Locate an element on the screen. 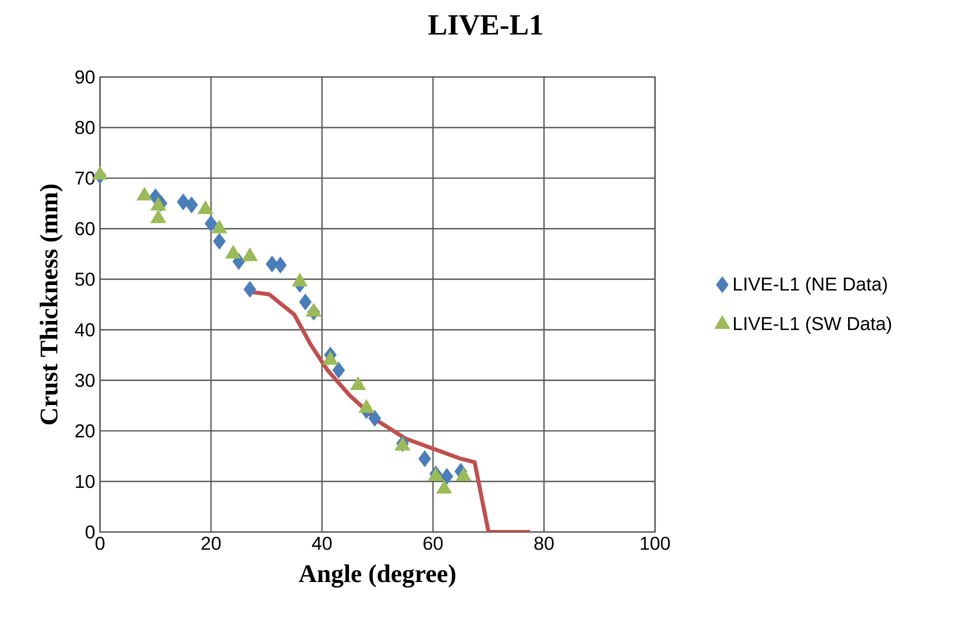 This screenshot has width=972, height=629. x-tick-label: 60 is located at coordinates (433, 543).